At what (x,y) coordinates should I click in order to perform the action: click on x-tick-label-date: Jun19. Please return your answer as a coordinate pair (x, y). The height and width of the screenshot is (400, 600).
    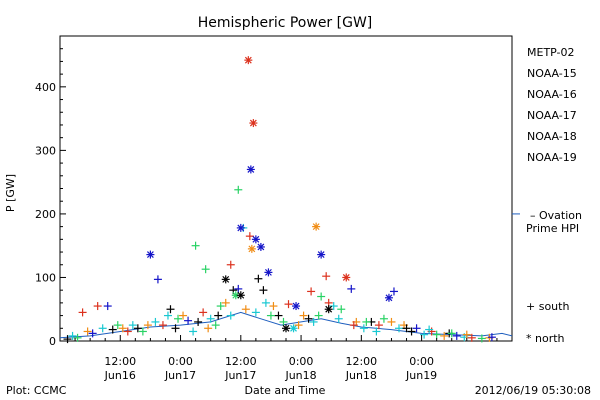
    Looking at the image, I should click on (421, 375).